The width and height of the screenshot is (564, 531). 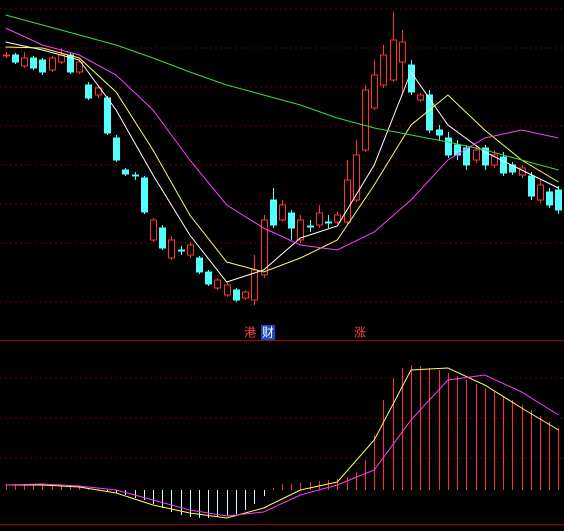 I want to click on annotation-bg, so click(x=268, y=332).